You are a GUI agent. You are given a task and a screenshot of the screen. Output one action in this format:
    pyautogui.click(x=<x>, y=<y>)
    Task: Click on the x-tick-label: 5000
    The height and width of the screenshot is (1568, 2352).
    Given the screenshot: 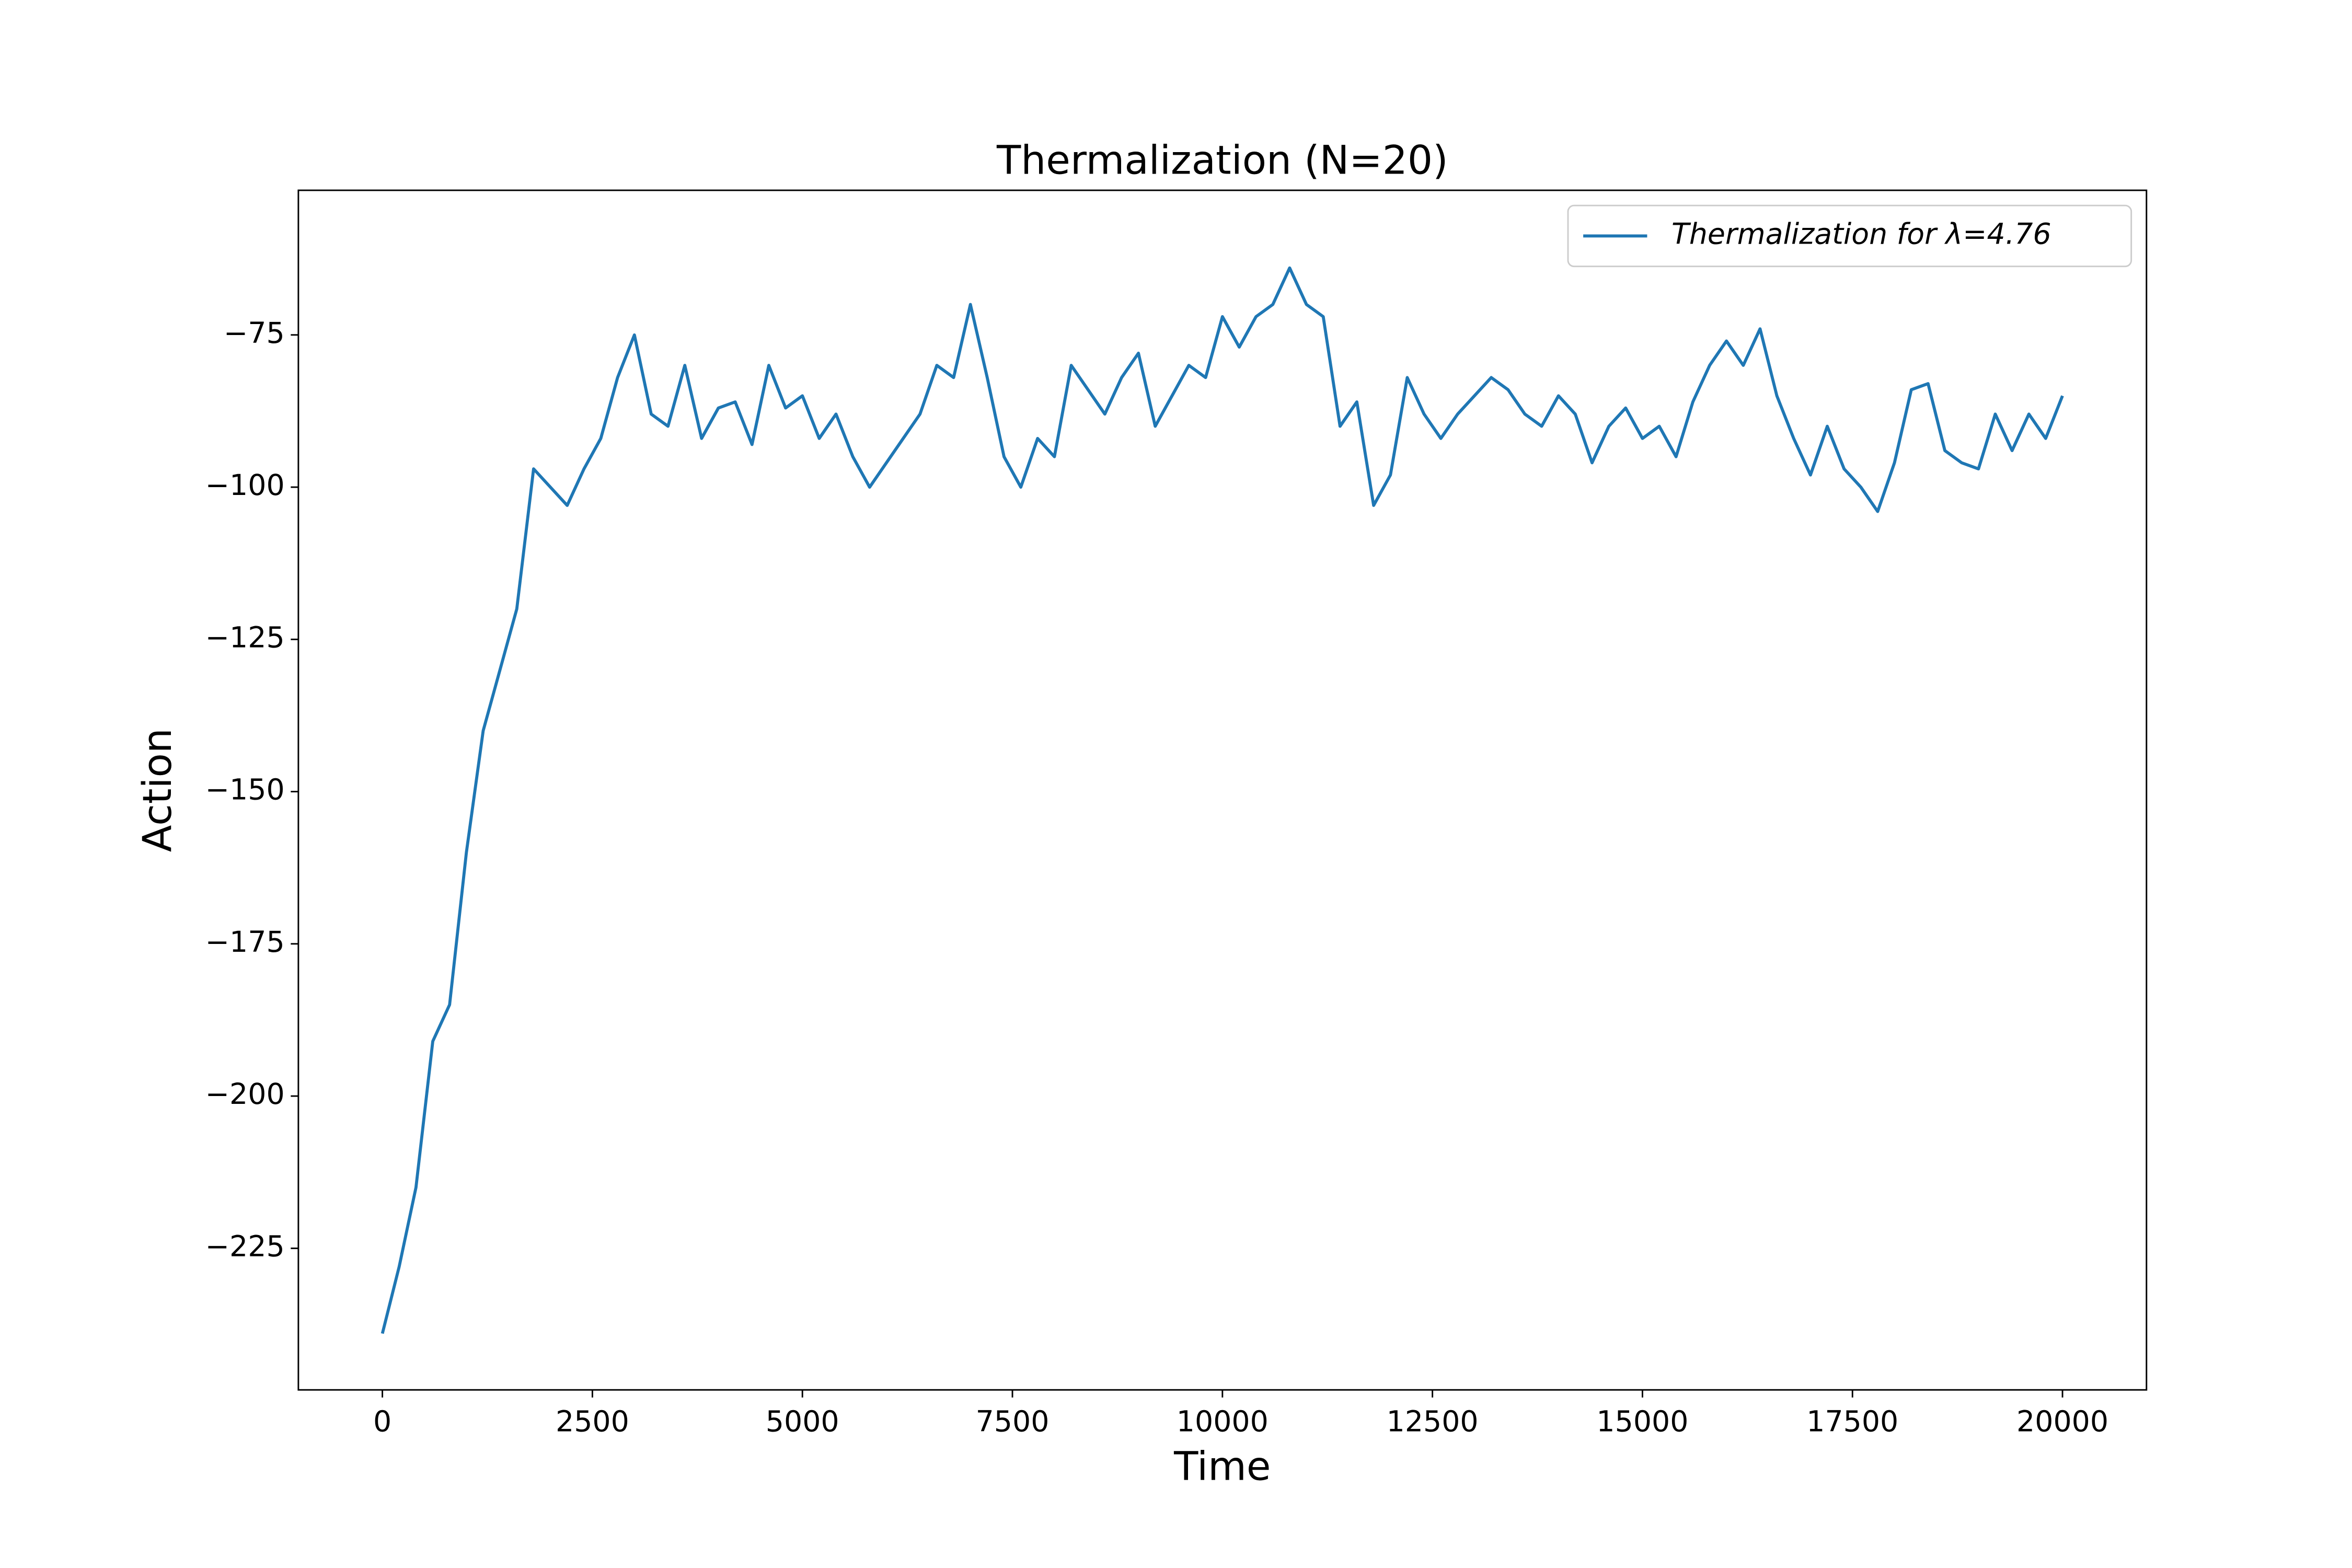 What is the action you would take?
    pyautogui.click(x=802, y=1421)
    